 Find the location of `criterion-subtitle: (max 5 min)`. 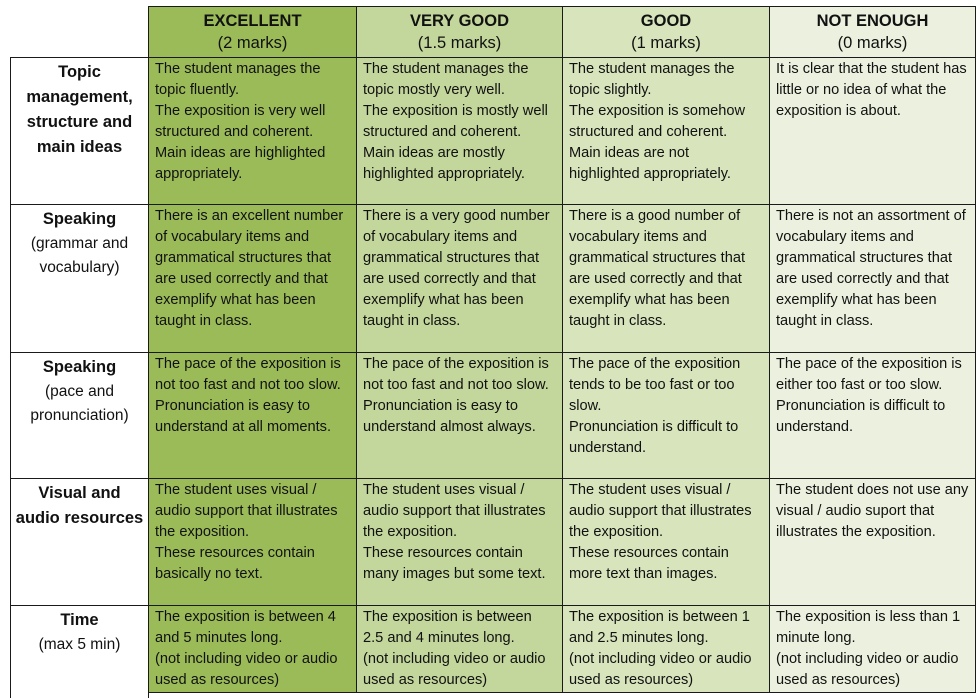

criterion-subtitle: (max 5 min) is located at coordinates (79, 644).